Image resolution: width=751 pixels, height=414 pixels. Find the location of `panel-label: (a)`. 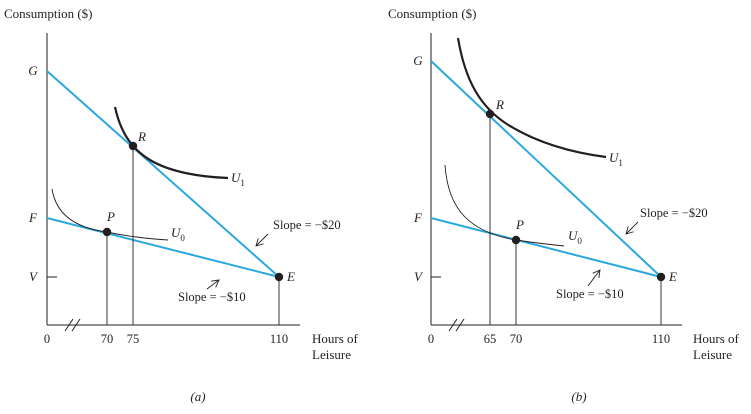

panel-label: (a) is located at coordinates (197, 396).